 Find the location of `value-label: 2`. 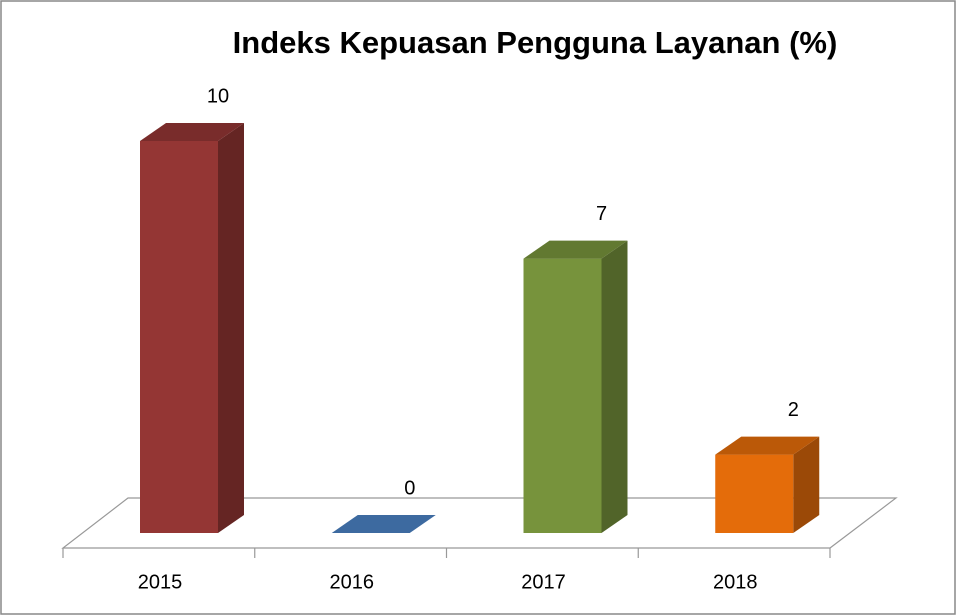

value-label: 2 is located at coordinates (793, 410).